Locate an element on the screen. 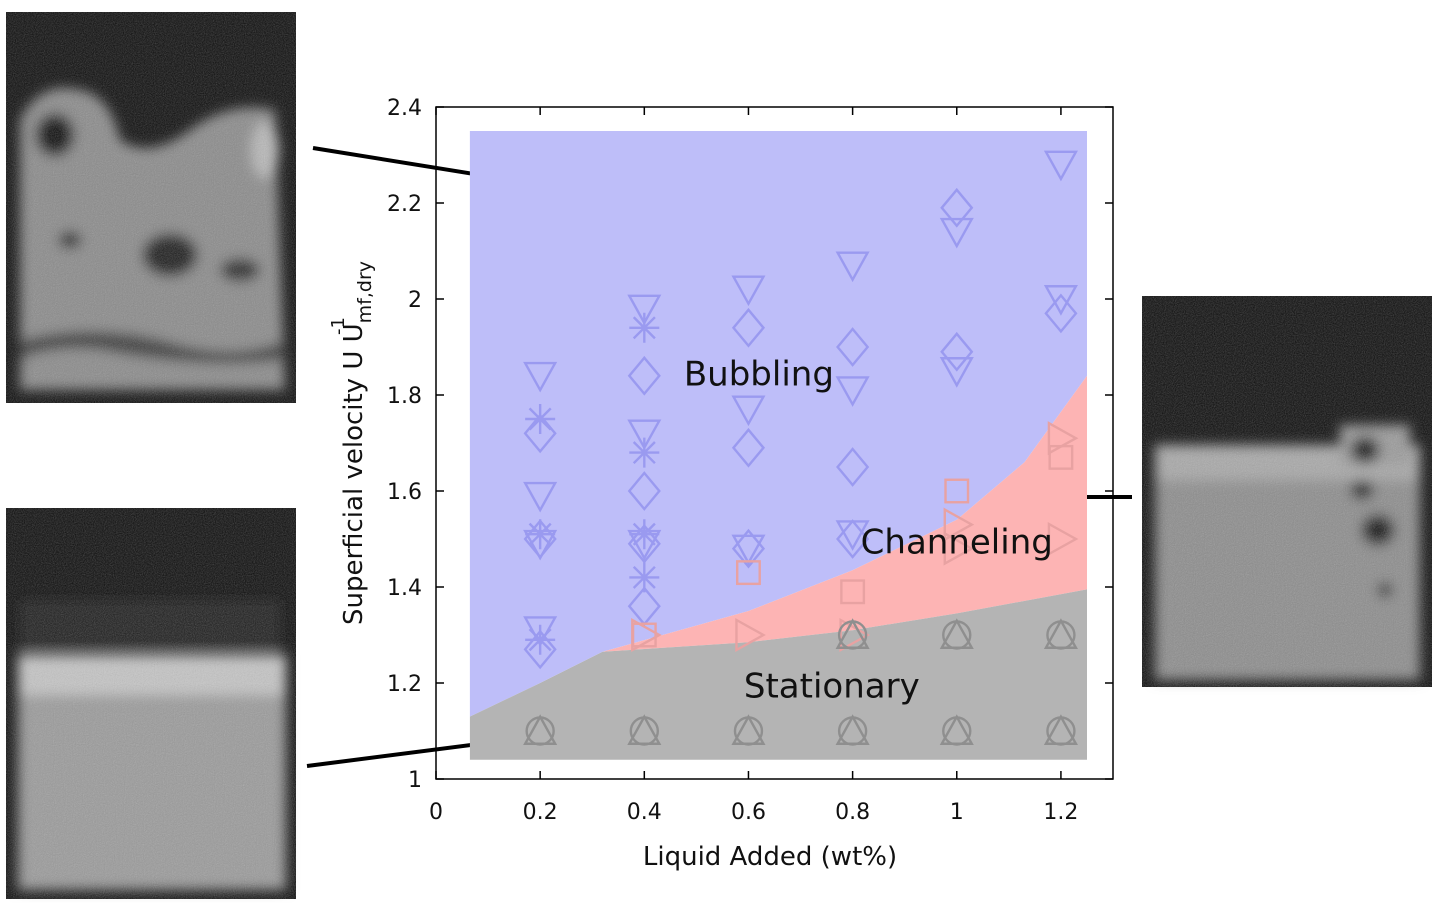 This screenshot has width=1434, height=903. mri-image-channeling is located at coordinates (1287, 491).